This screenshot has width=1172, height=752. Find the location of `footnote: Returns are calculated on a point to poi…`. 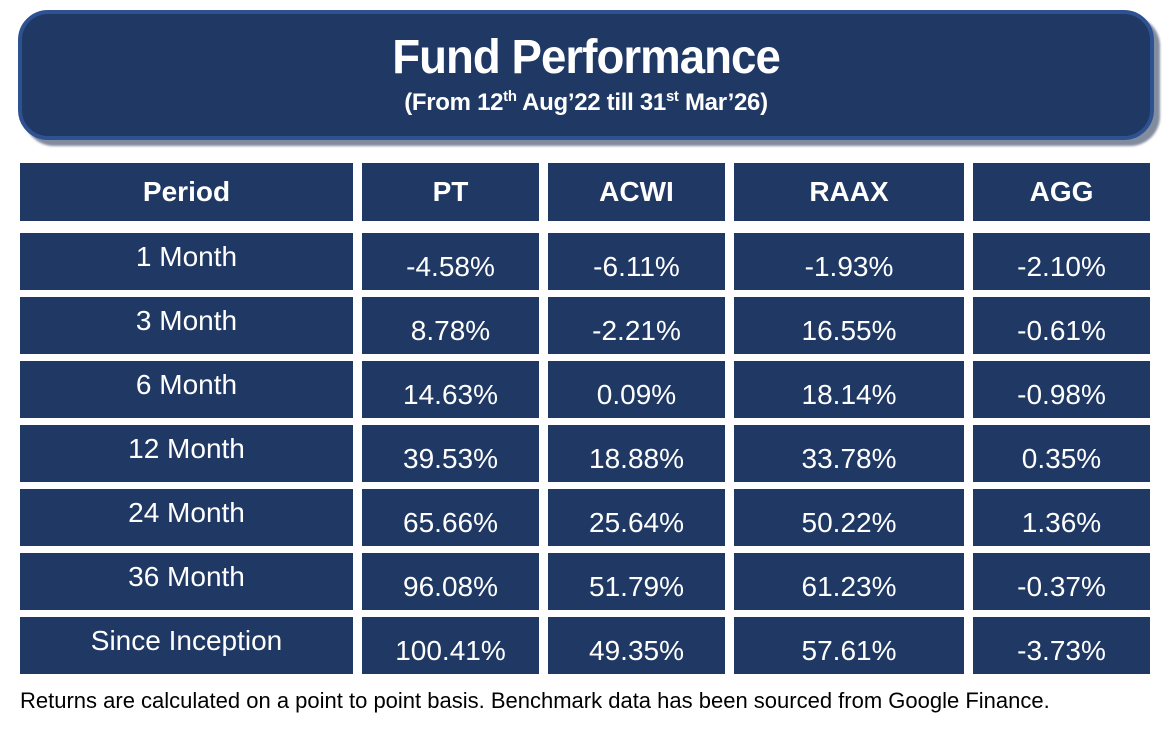

footnote: Returns are calculated on a point to poi… is located at coordinates (535, 700).